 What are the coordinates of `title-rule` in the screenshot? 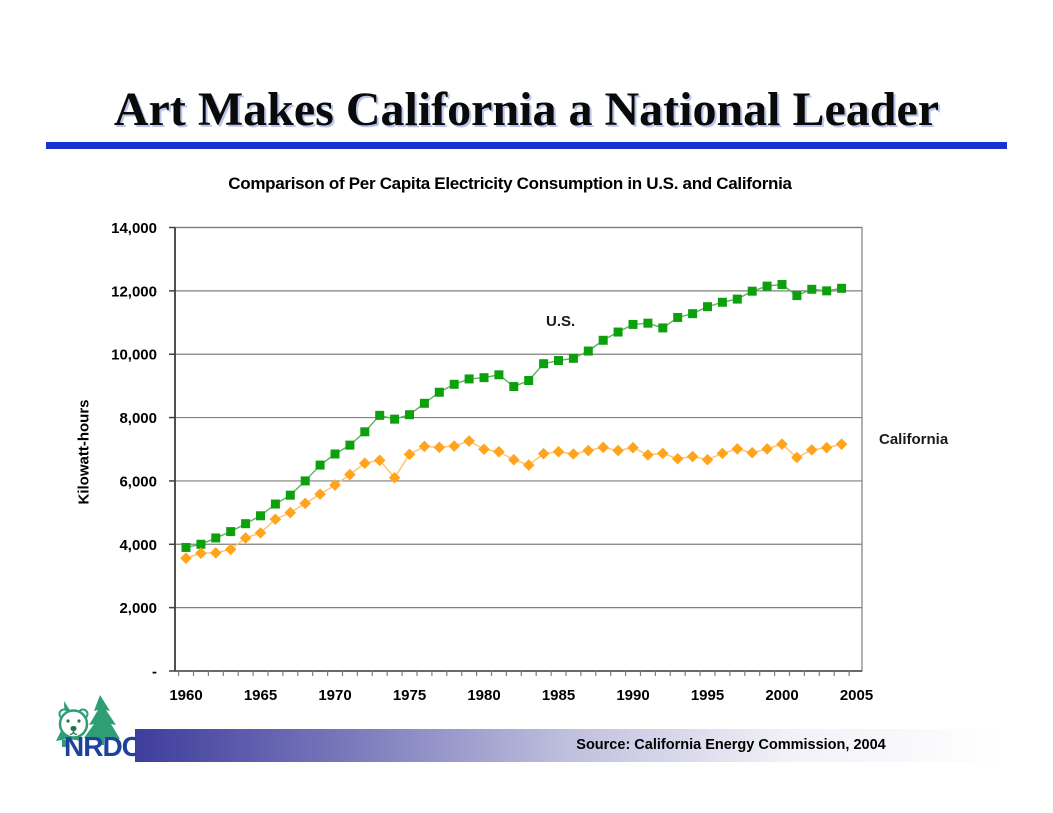 It's located at (526, 145).